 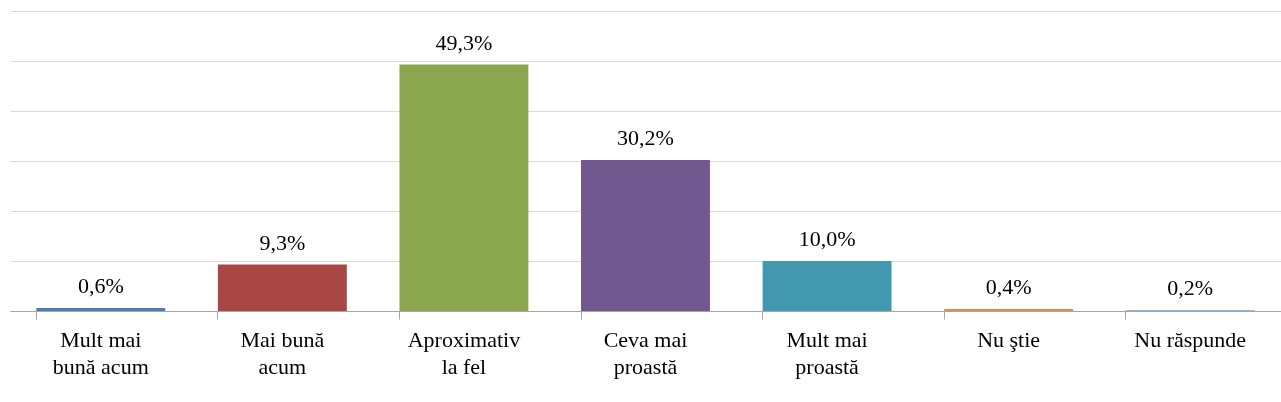 What do you see at coordinates (1190, 287) in the screenshot?
I see `data-label: 0,2%` at bounding box center [1190, 287].